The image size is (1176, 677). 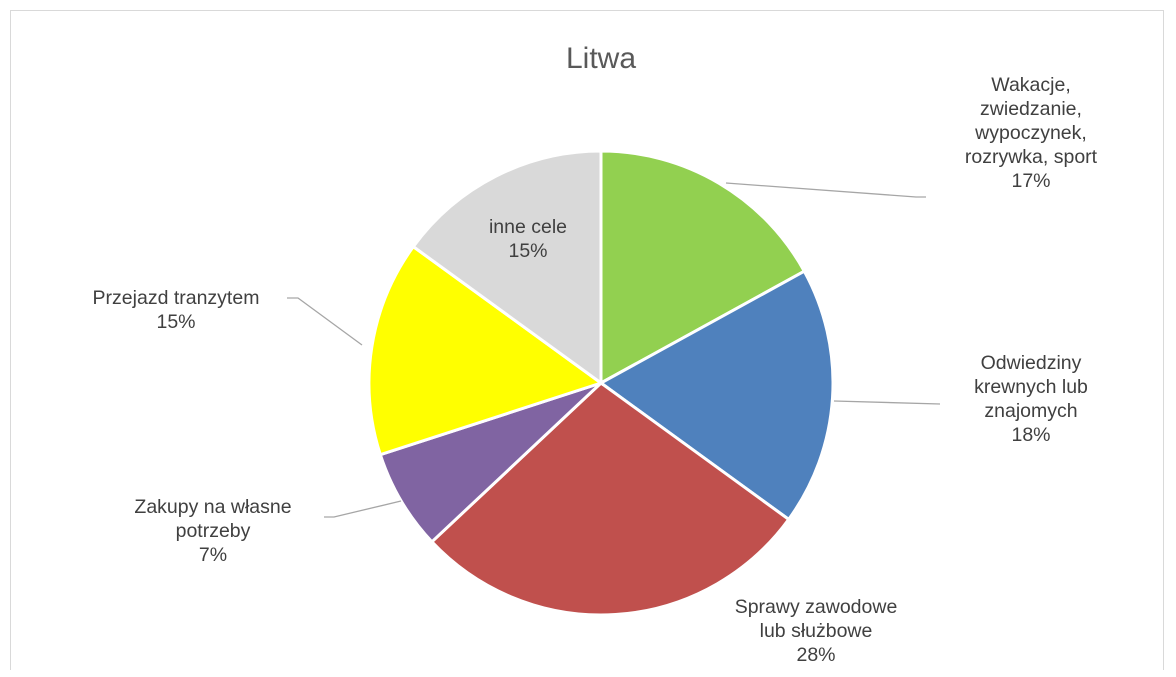 I want to click on data-label-line: zwiedzanie,, so click(x=1031, y=109).